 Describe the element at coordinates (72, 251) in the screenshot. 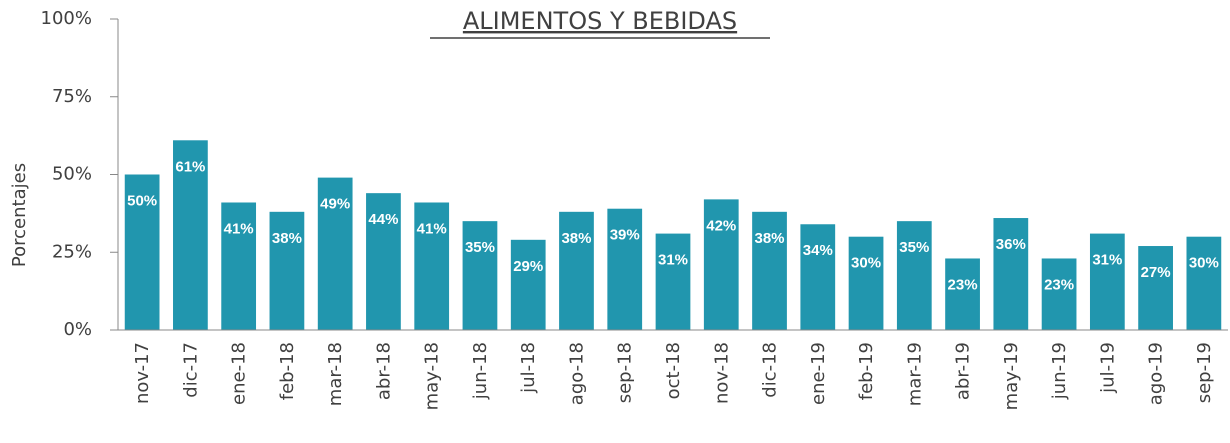

I see `y-tick-label: 25%` at that location.